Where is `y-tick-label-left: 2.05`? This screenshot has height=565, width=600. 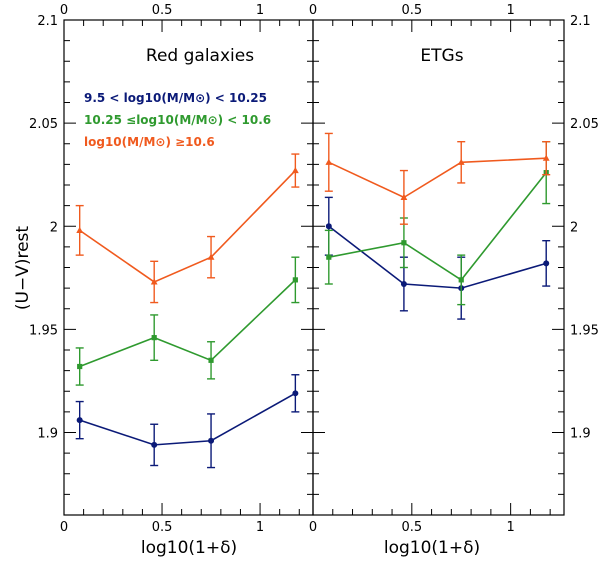 y-tick-label-left: 2.05 is located at coordinates (43, 124).